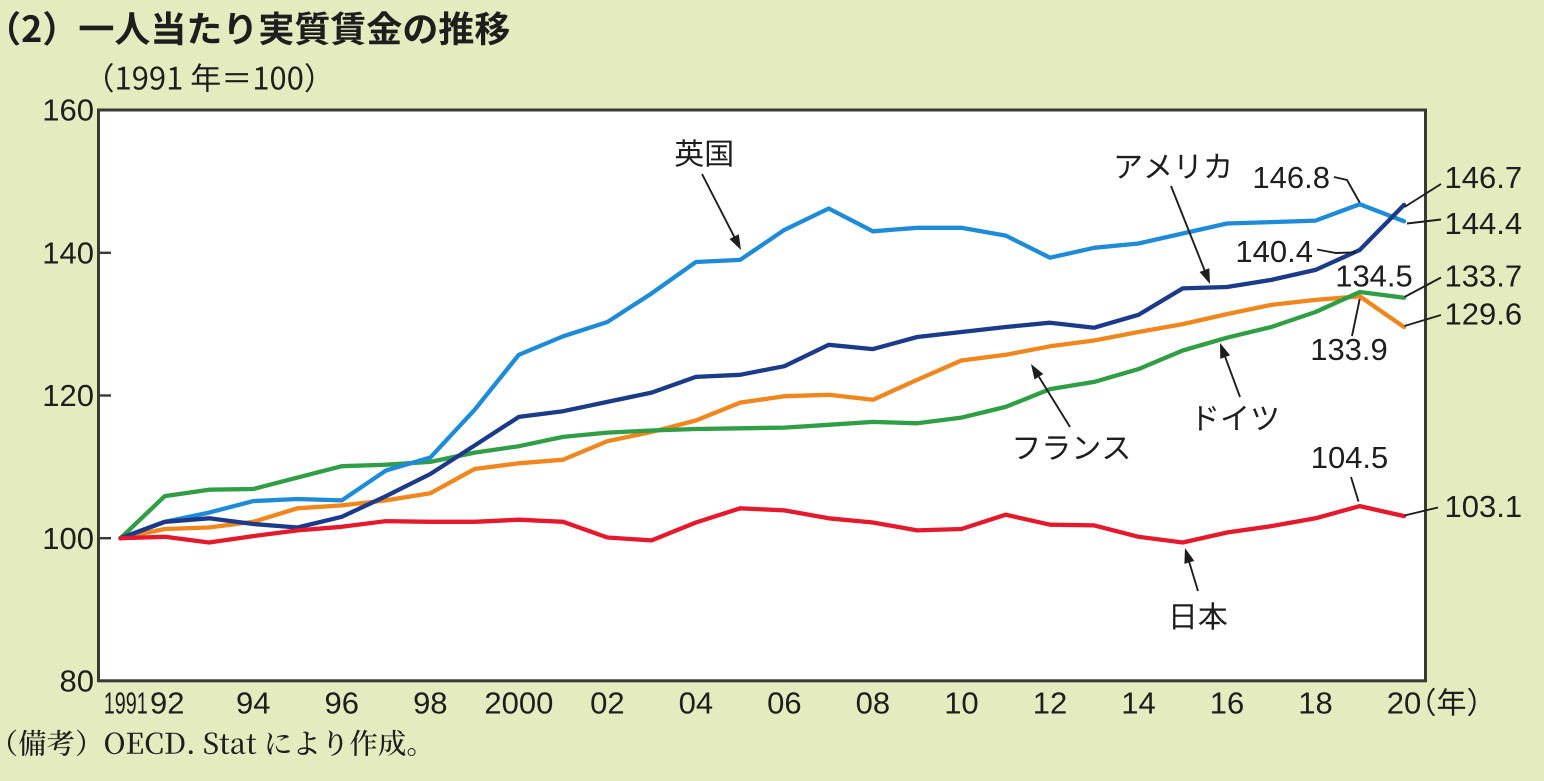 The image size is (1544, 781). Describe the element at coordinates (1484, 275) in the screenshot. I see `svg-text: 133.7` at that location.